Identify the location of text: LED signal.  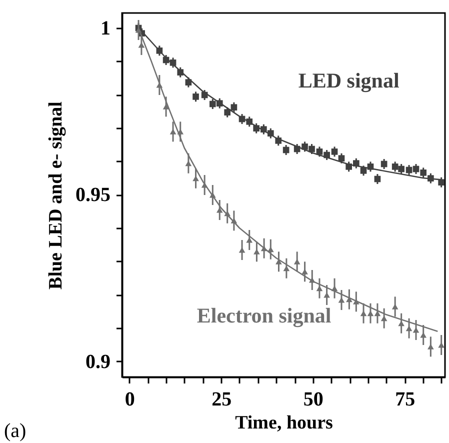
(349, 80).